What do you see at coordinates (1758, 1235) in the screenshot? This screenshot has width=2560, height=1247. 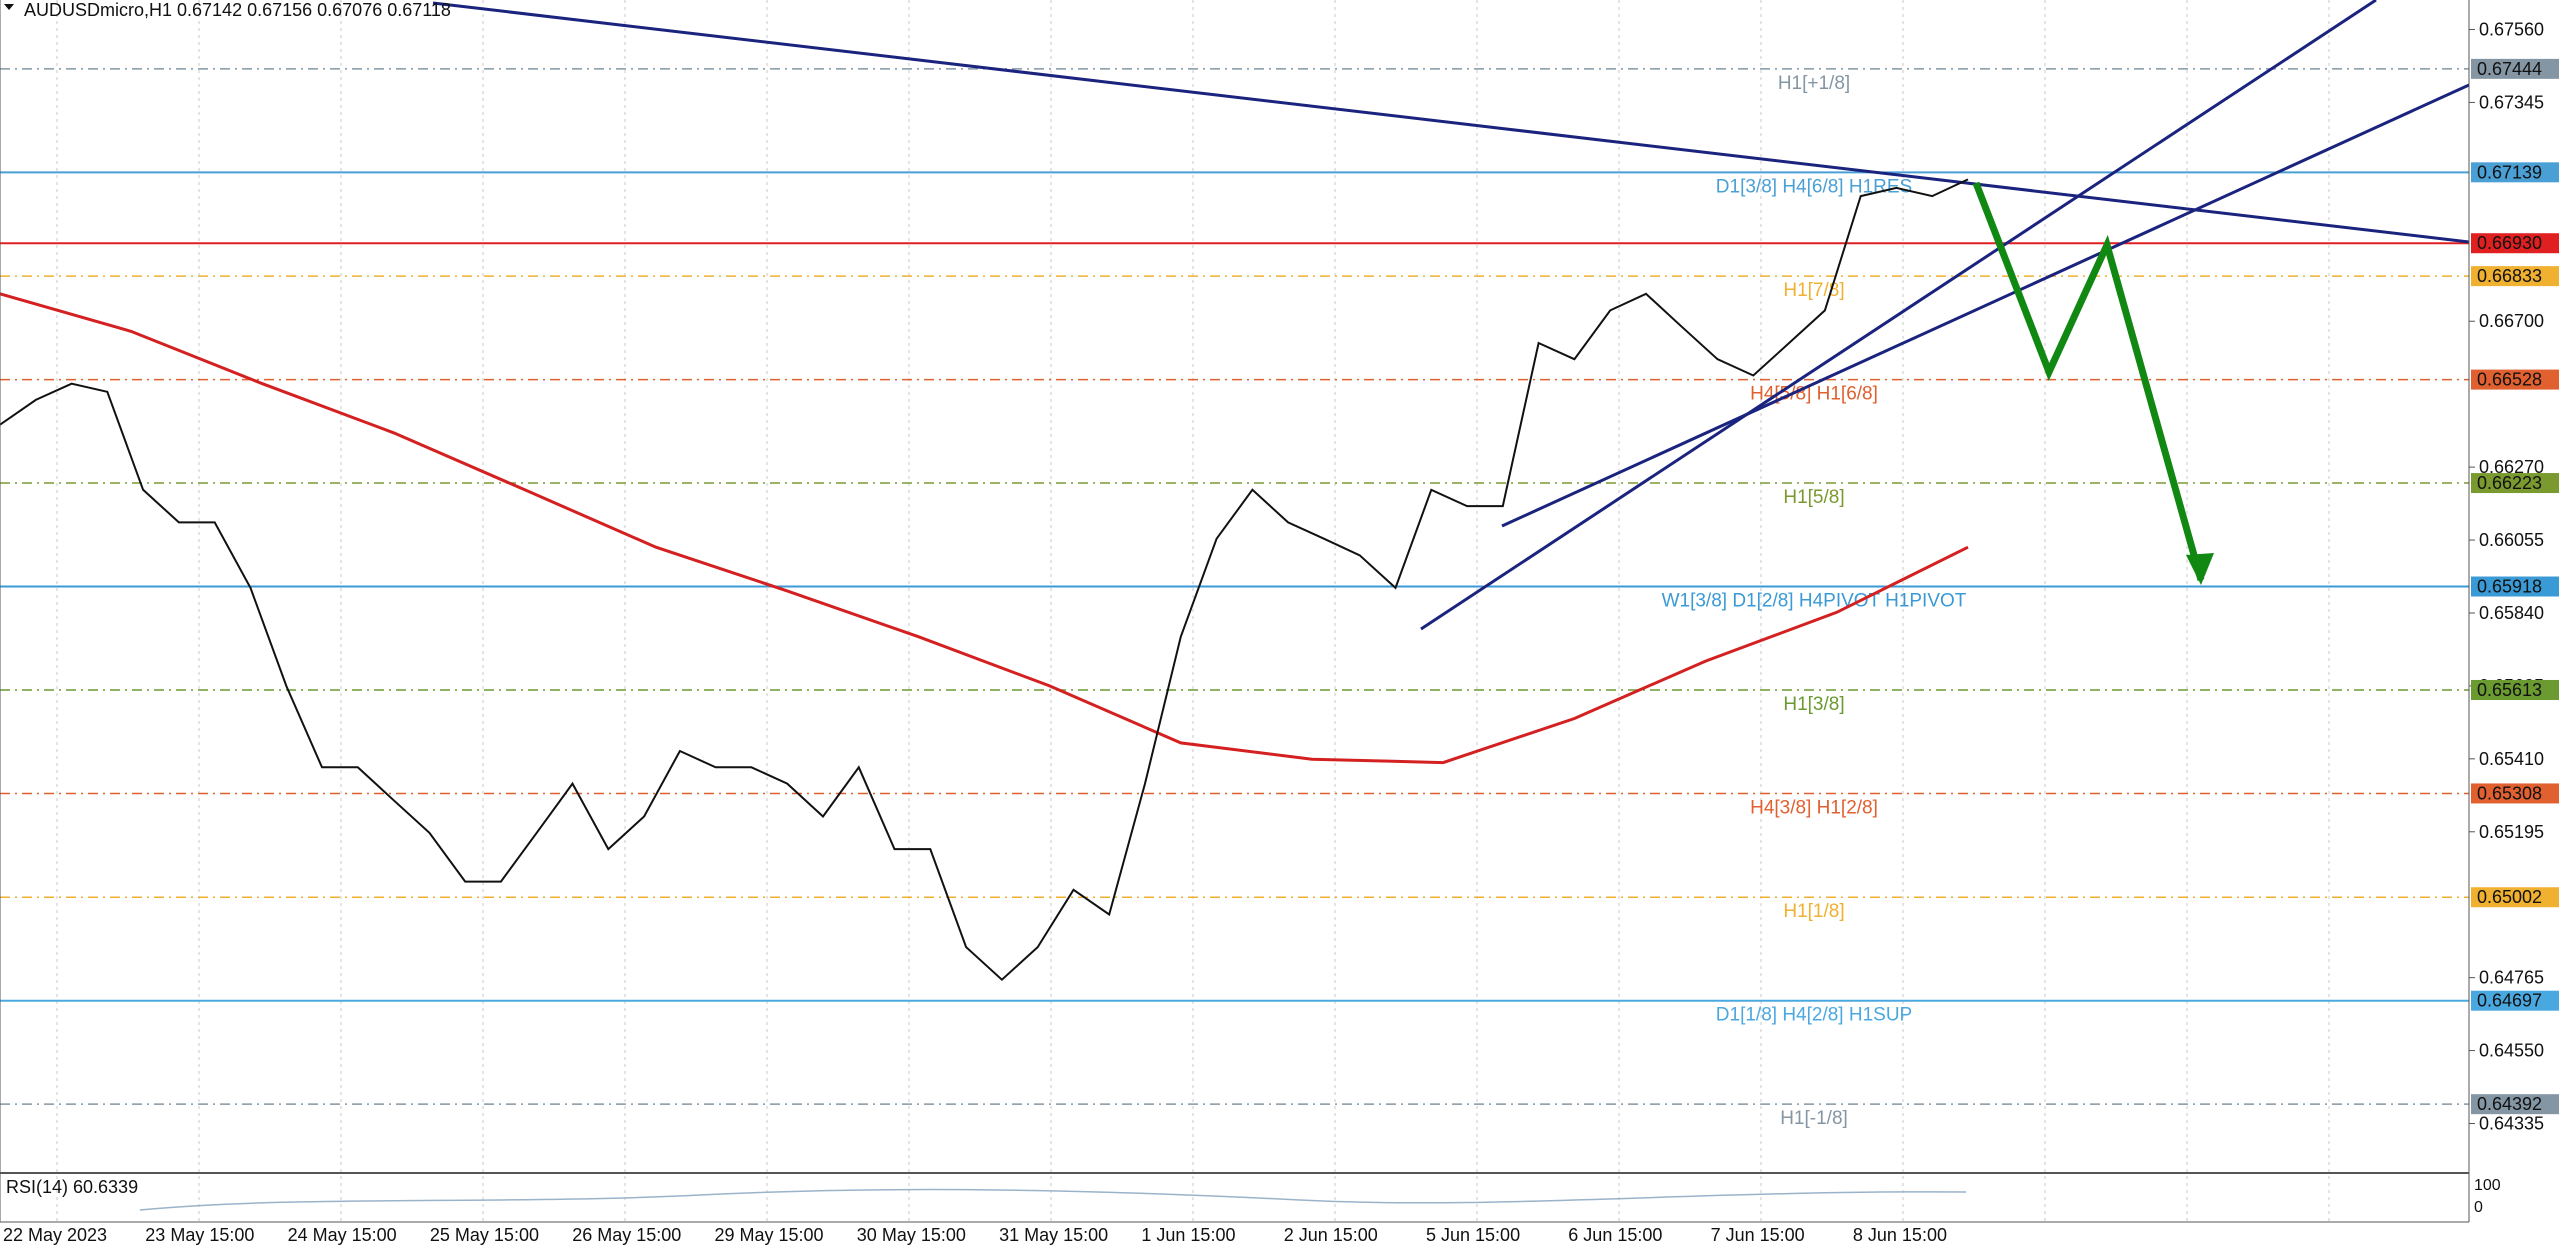 I see `date-label: 7 Jun 15:00` at bounding box center [1758, 1235].